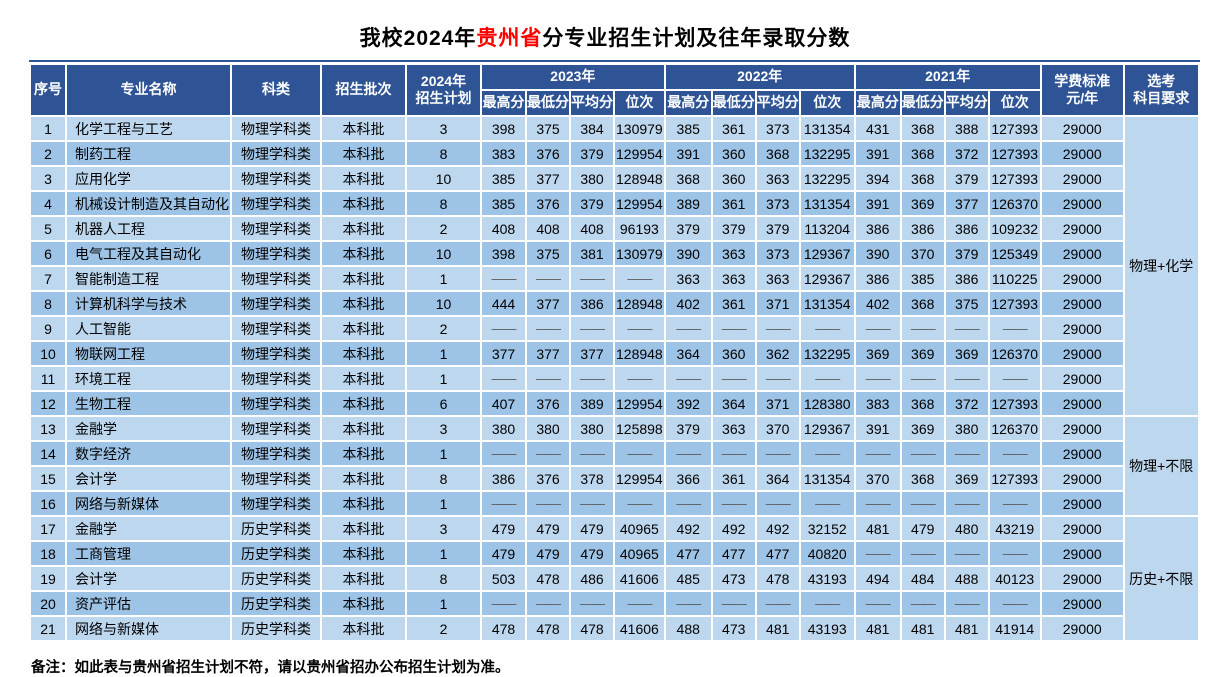 The height and width of the screenshot is (677, 1210). Describe the element at coordinates (503, 103) in the screenshot. I see `col-header-max-2023: 最高分` at that location.